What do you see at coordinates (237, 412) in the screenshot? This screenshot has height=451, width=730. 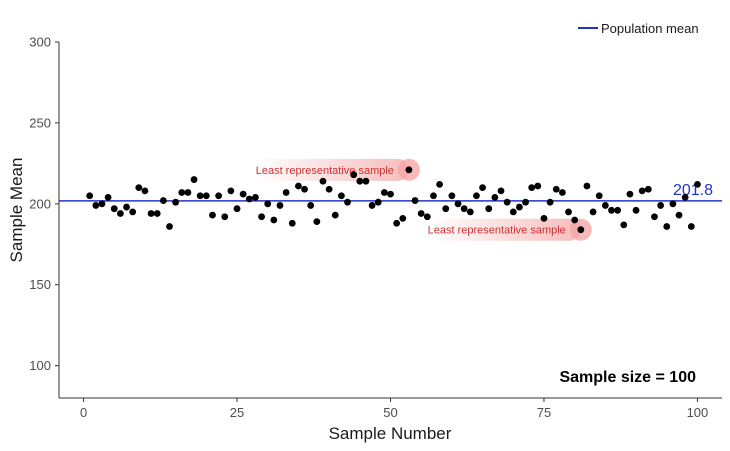 I see `x-tick-label: 25` at bounding box center [237, 412].